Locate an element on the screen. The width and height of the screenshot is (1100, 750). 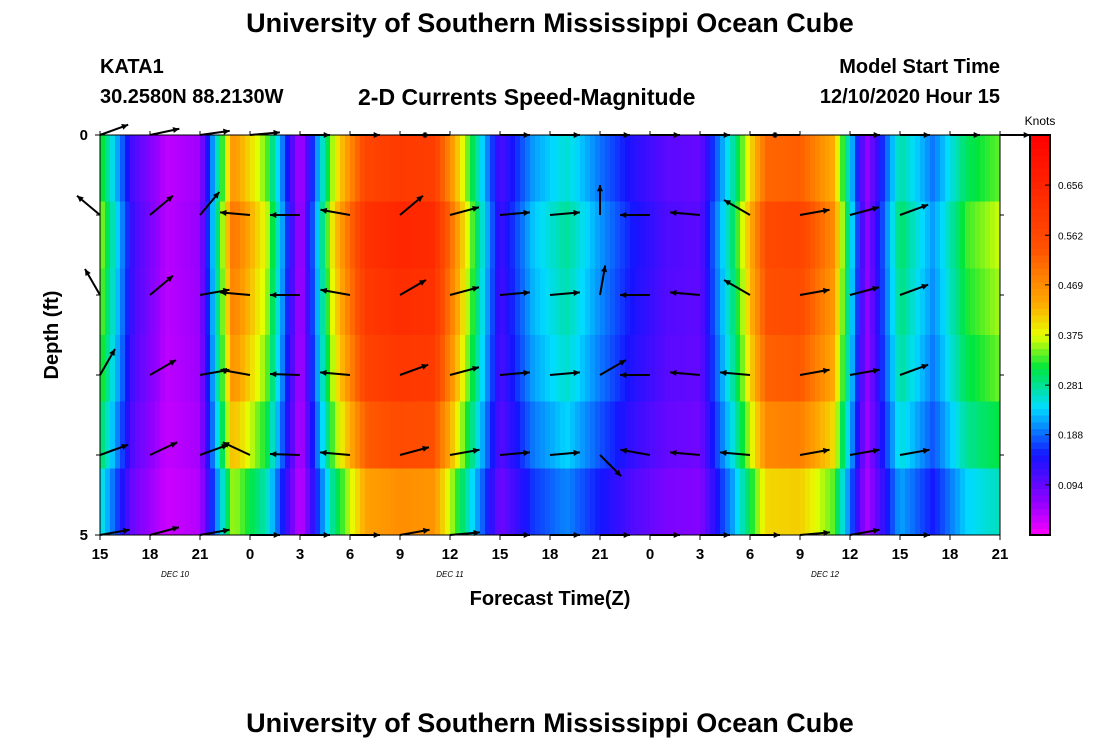
x-tick-label: 21 is located at coordinates (600, 554).